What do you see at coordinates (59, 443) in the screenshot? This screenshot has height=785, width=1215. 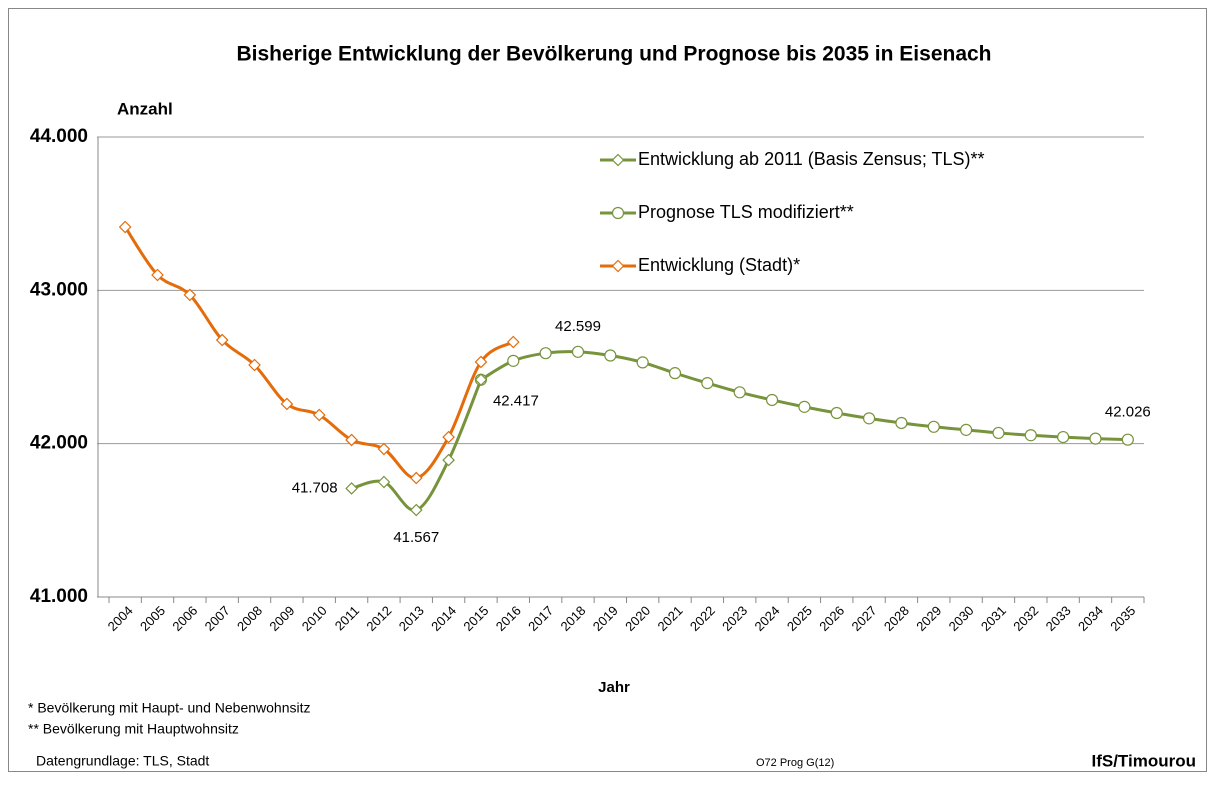 I see `y-tick-label: 42.000` at bounding box center [59, 443].